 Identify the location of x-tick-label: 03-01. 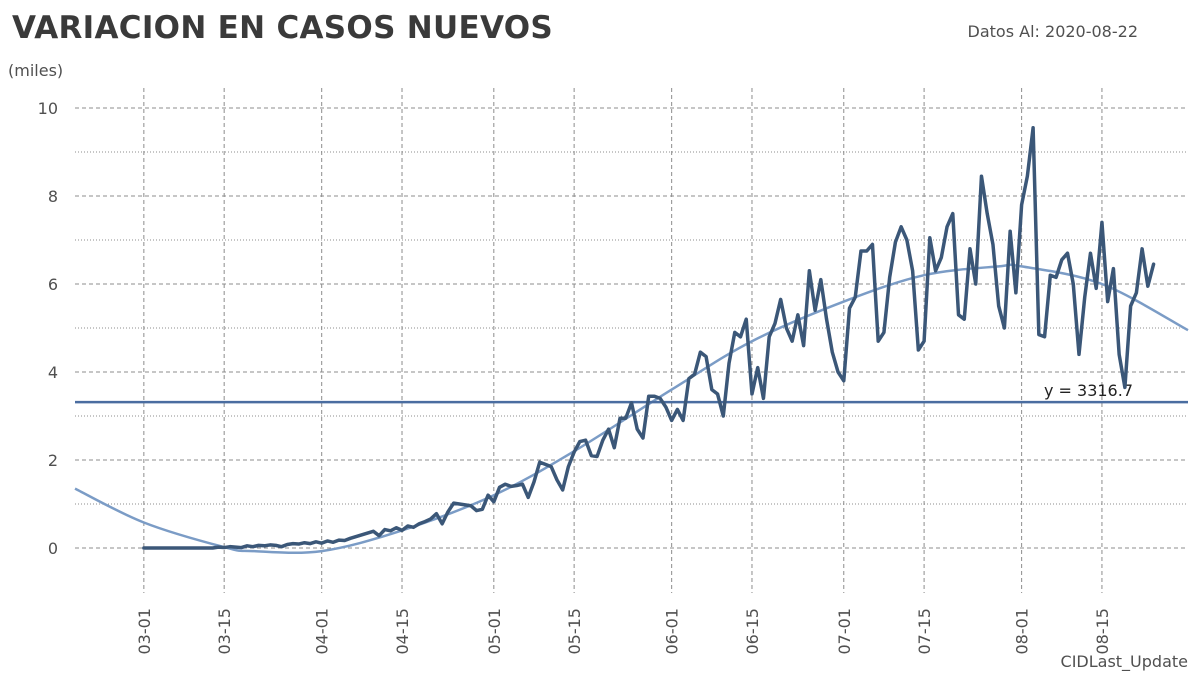
(144, 631).